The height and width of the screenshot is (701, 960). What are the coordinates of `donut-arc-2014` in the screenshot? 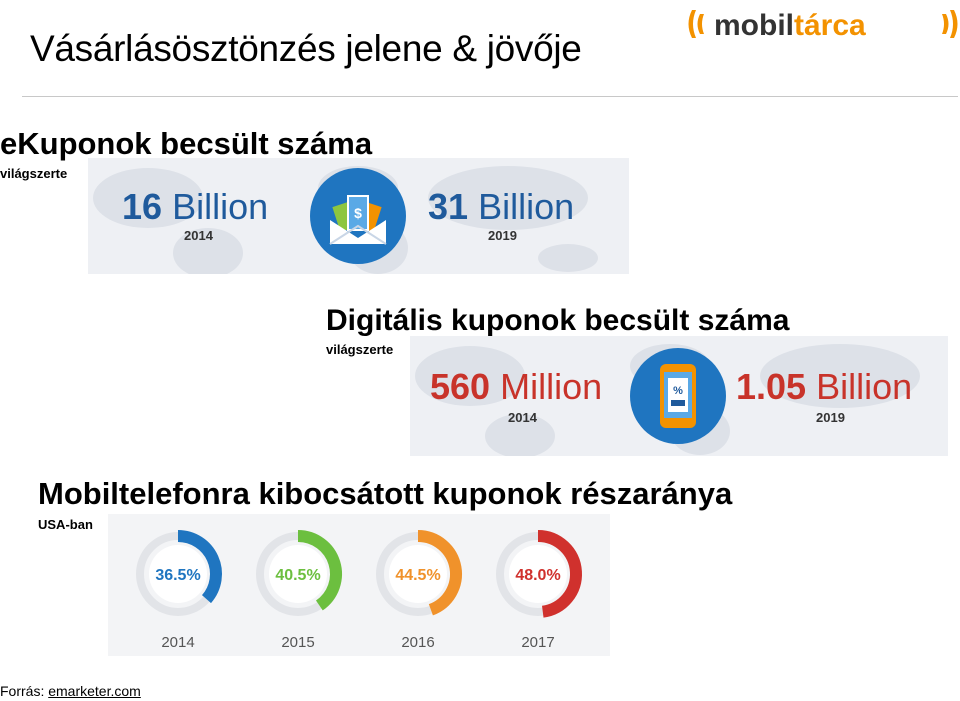 It's located at (199, 567).